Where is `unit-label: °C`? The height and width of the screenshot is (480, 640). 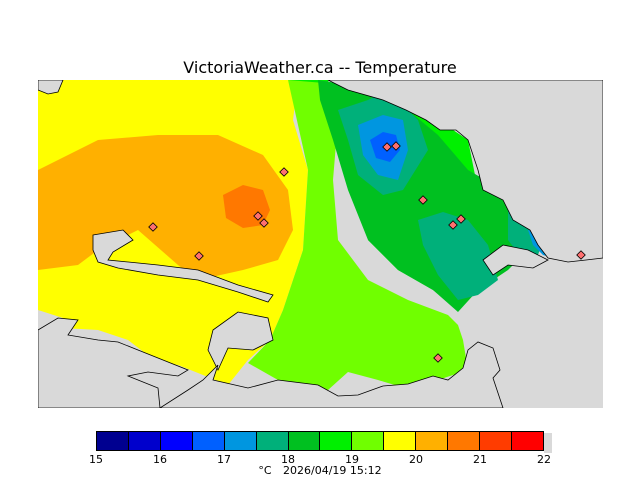 unit-label: °C is located at coordinates (265, 470).